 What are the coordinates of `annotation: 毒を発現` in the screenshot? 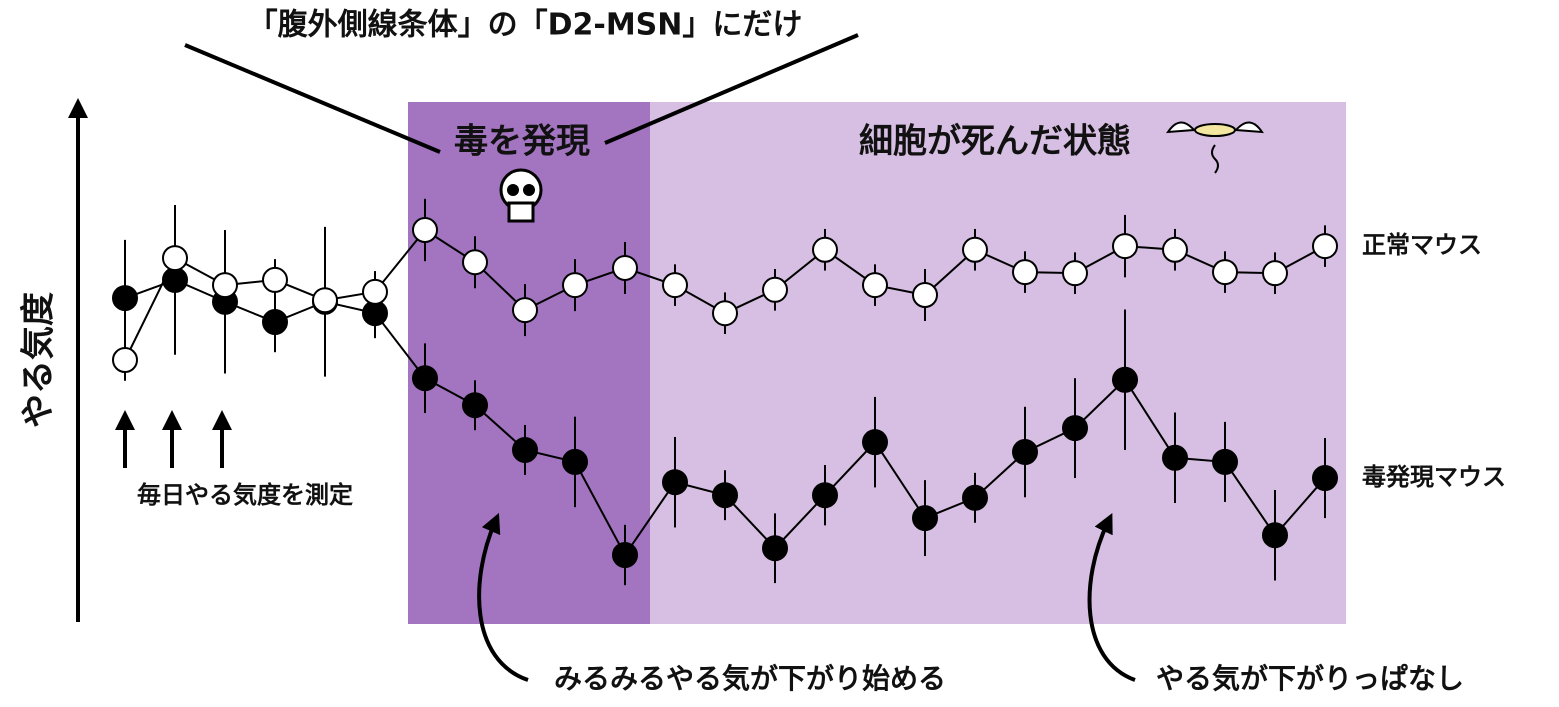 It's located at (522, 142).